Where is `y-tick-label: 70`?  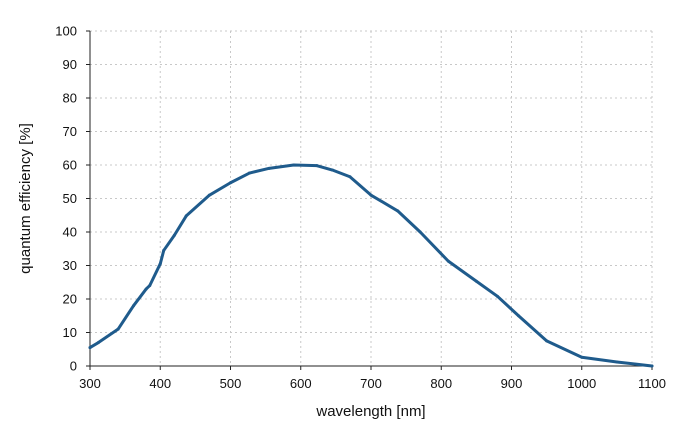
y-tick-label: 70 is located at coordinates (70, 131).